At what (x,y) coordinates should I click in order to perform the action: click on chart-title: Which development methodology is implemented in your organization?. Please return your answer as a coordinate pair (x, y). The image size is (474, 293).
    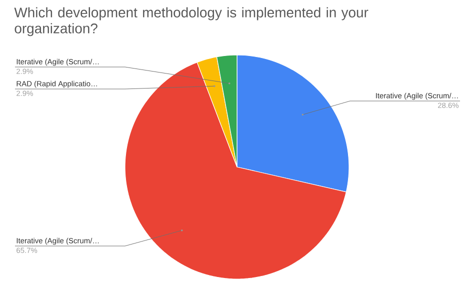
    Looking at the image, I should click on (191, 21).